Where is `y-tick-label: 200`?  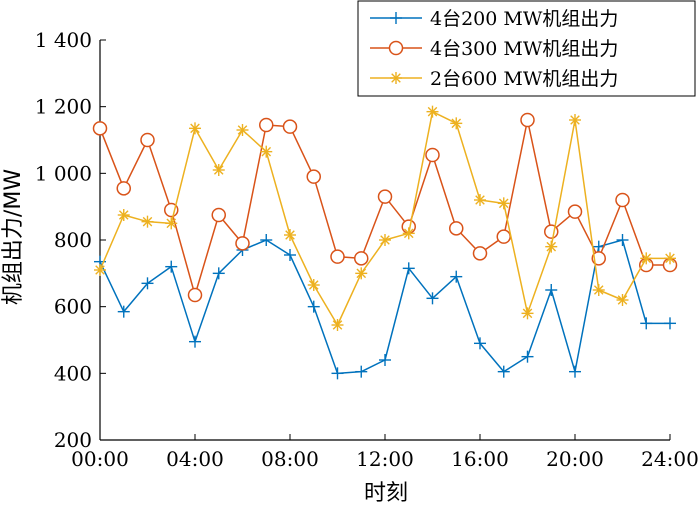
y-tick-label: 200 is located at coordinates (73, 440).